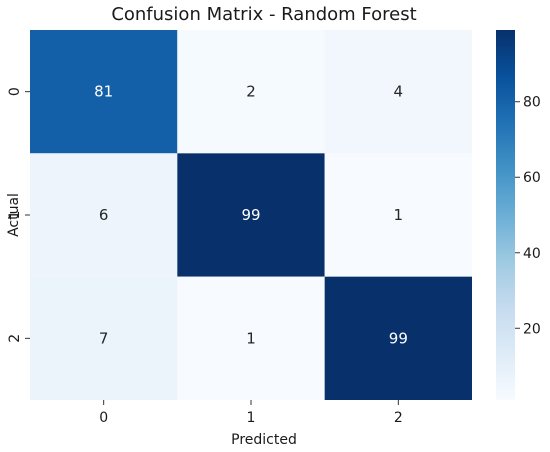 This screenshot has width=550, height=452. I want to click on colorbar-tick-label-1: 40, so click(532, 254).